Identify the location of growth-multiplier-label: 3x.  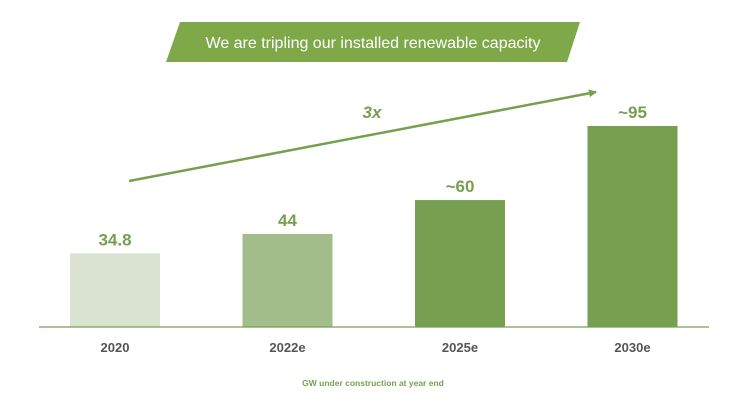
(373, 112).